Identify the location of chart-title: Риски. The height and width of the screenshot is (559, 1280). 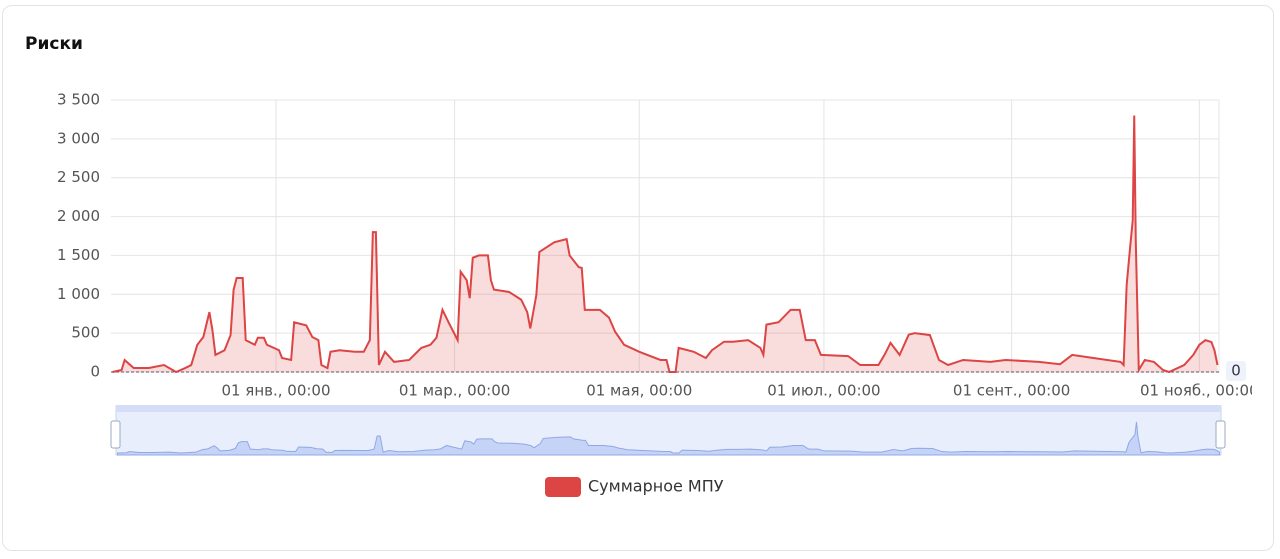
(54, 44).